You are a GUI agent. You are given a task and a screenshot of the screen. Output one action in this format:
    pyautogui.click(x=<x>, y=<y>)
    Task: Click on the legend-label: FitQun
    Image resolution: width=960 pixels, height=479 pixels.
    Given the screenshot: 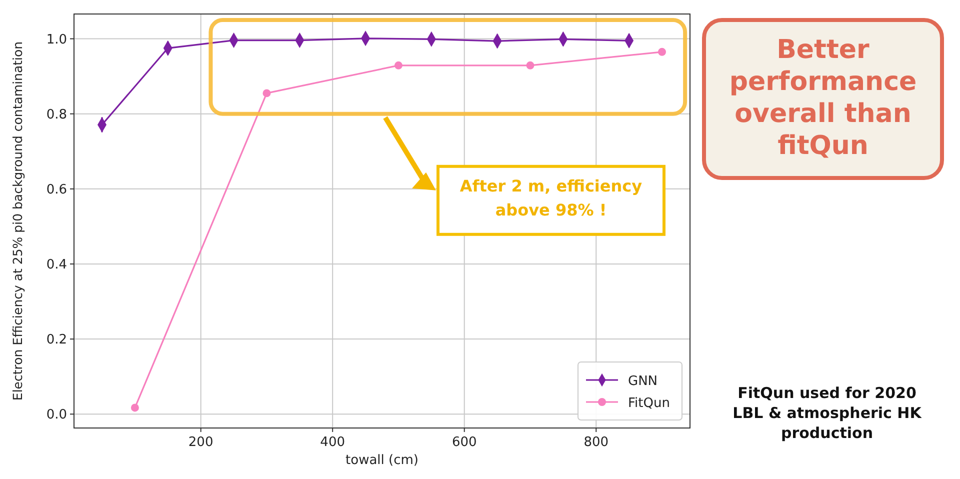 What is the action you would take?
    pyautogui.click(x=649, y=403)
    